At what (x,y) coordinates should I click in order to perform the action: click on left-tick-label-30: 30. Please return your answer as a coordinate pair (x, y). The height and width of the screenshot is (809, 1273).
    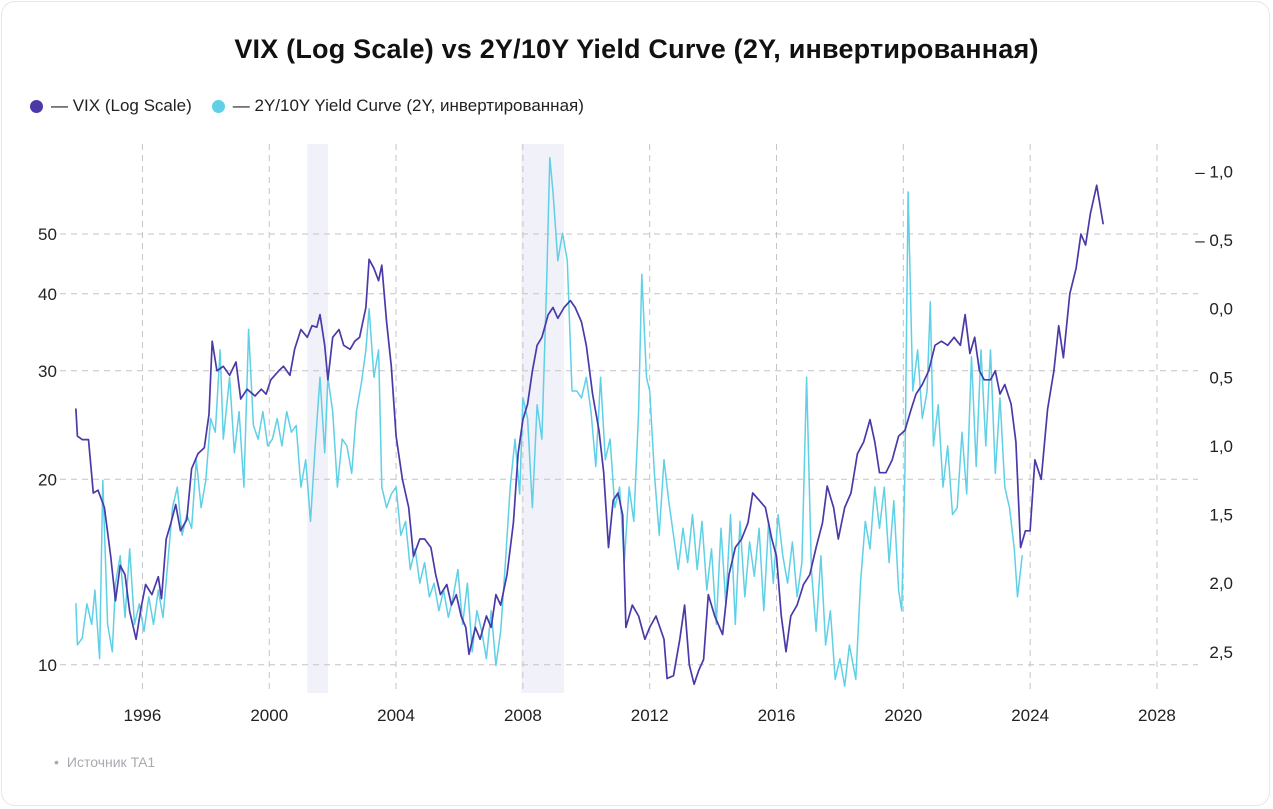
    Looking at the image, I should click on (47, 371).